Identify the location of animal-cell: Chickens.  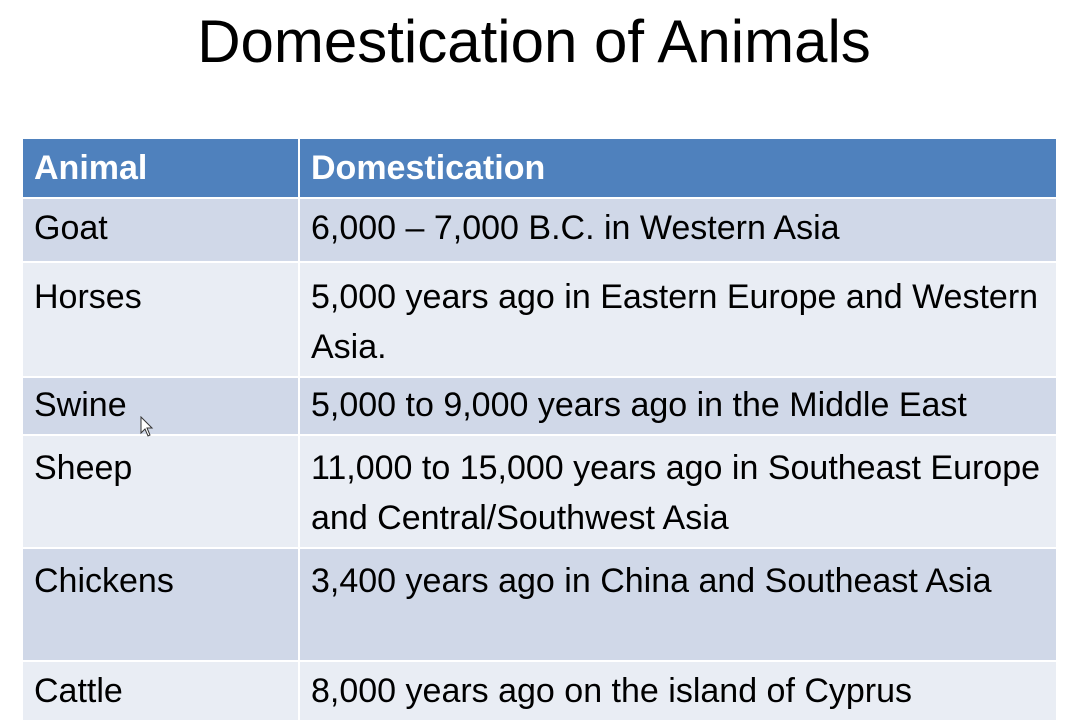
(160, 604).